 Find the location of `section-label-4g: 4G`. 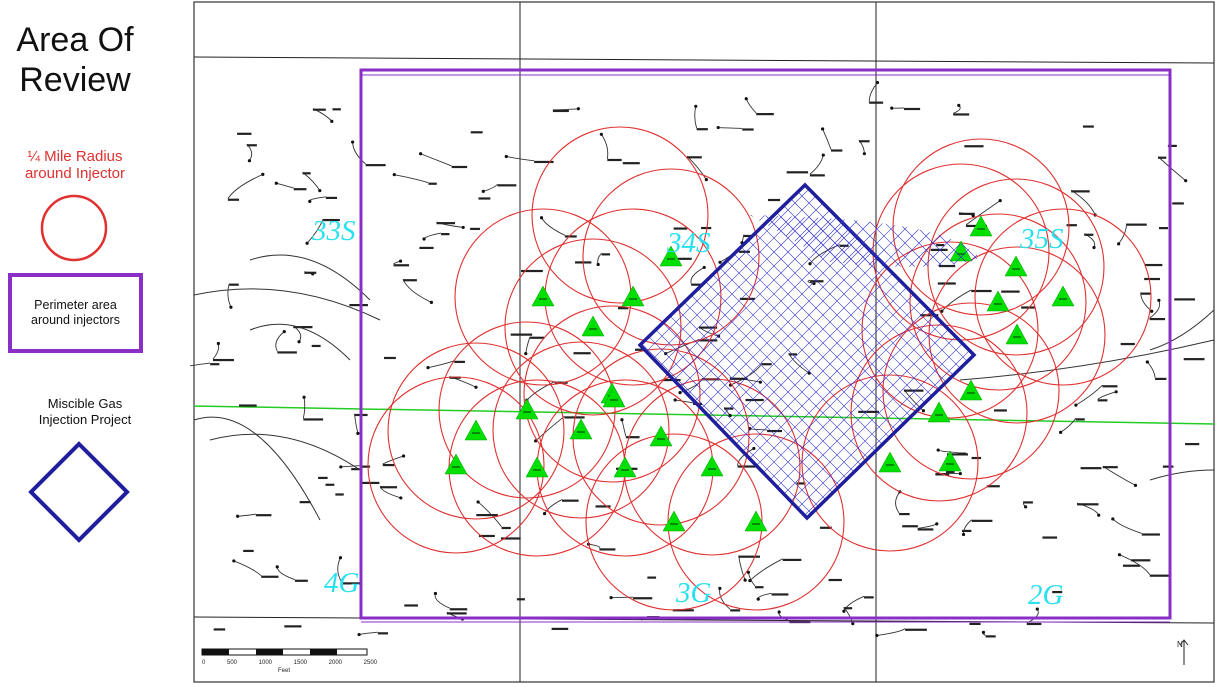

section-label-4g: 4G is located at coordinates (342, 583).